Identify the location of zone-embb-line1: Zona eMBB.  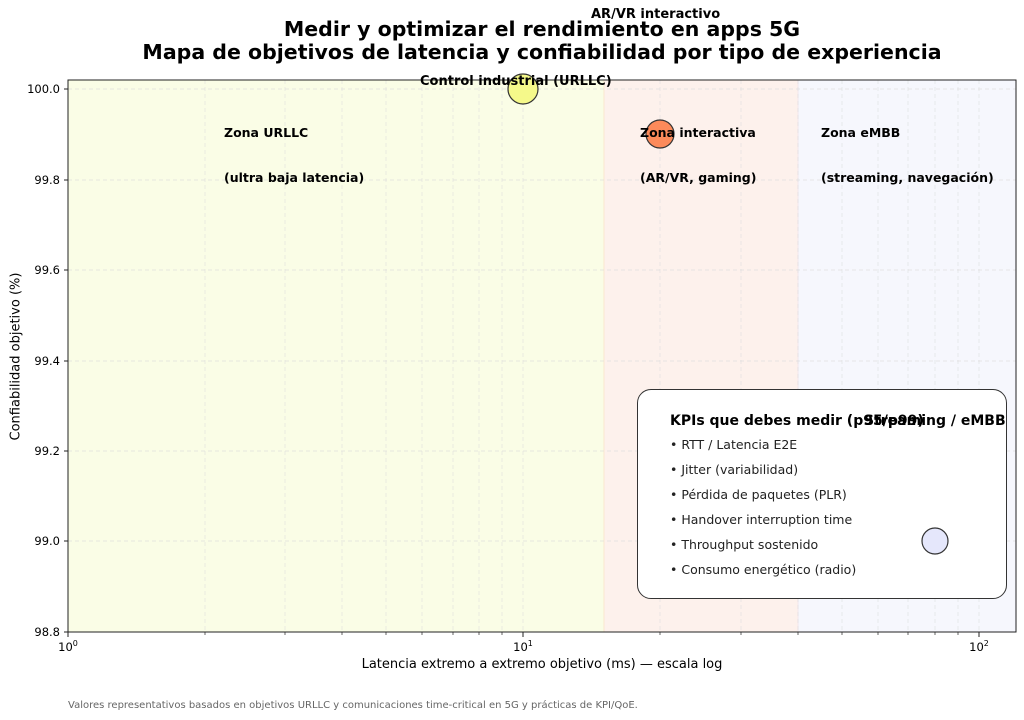
(861, 132).